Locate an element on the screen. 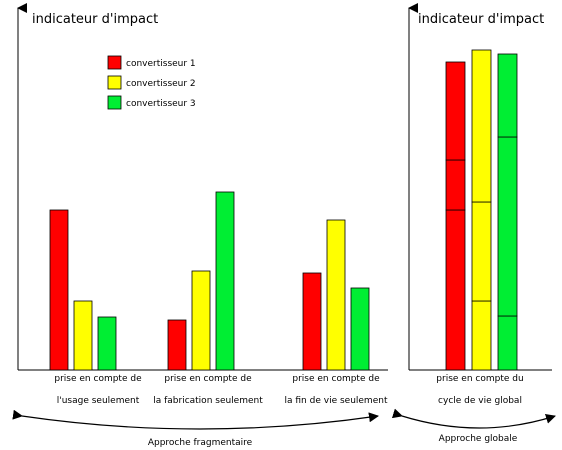 This screenshot has width=562, height=450. category-label-global-line1: prise en compte du is located at coordinates (479, 379).